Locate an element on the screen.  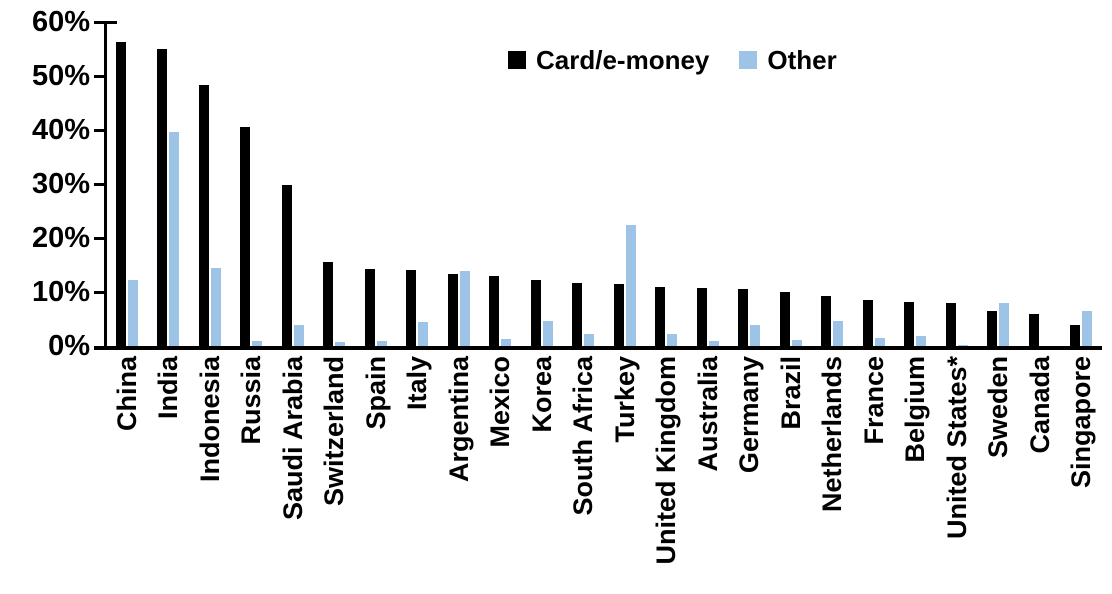
bar-other-indonesia is located at coordinates (215, 306).